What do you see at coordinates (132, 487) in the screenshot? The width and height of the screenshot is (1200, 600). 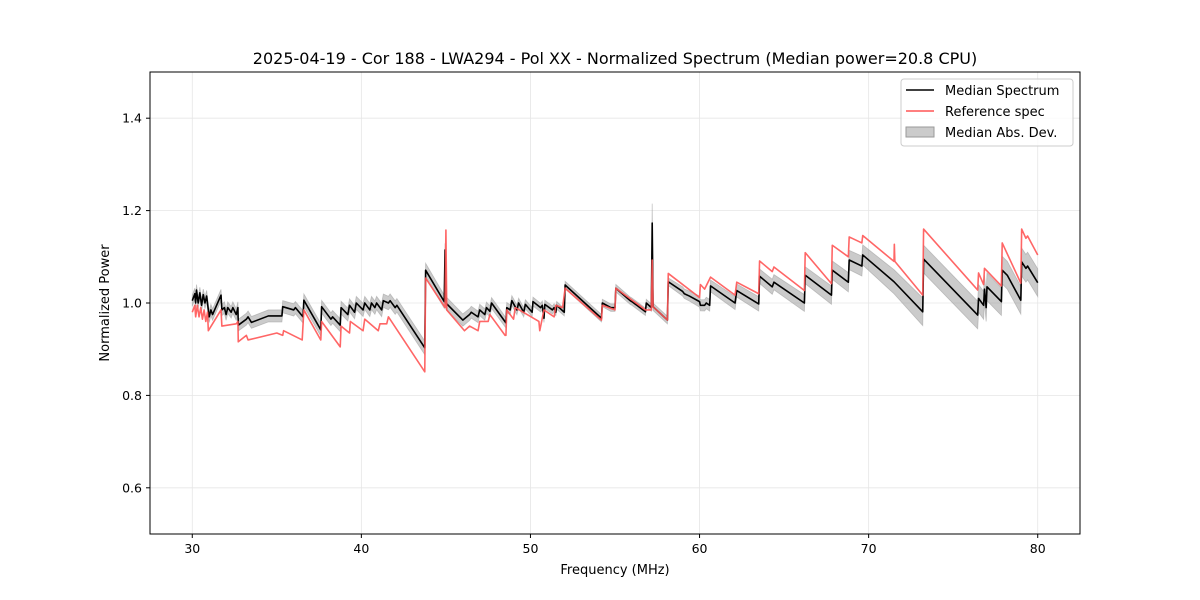 I see `y-tick-label: 0.6` at bounding box center [132, 487].